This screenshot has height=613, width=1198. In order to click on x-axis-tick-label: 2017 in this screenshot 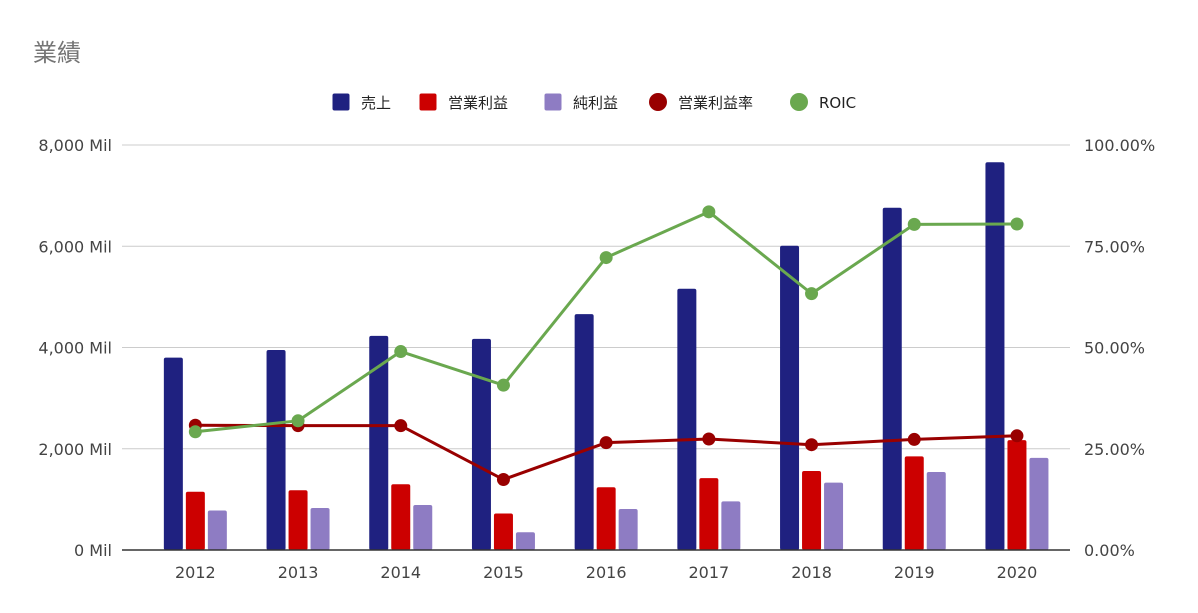, I will do `click(708, 572)`.